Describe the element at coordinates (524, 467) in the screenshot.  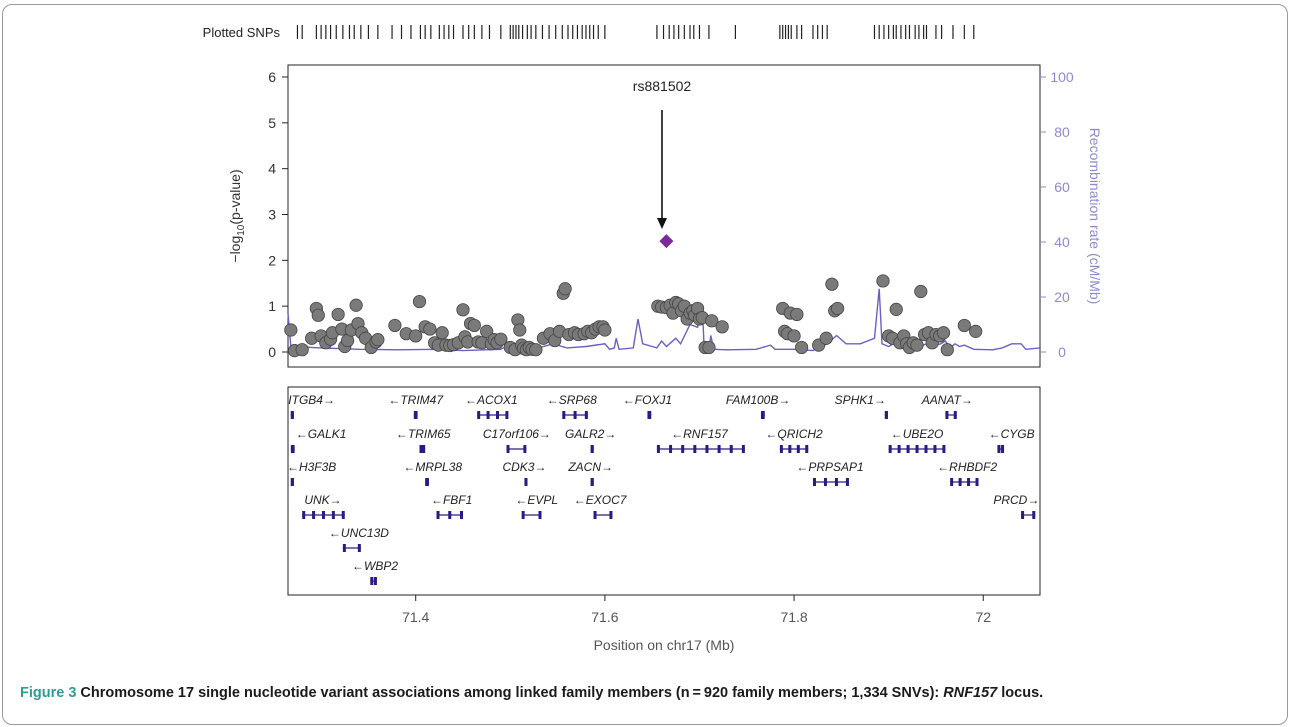
I see `gene-label: CDK3→` at that location.